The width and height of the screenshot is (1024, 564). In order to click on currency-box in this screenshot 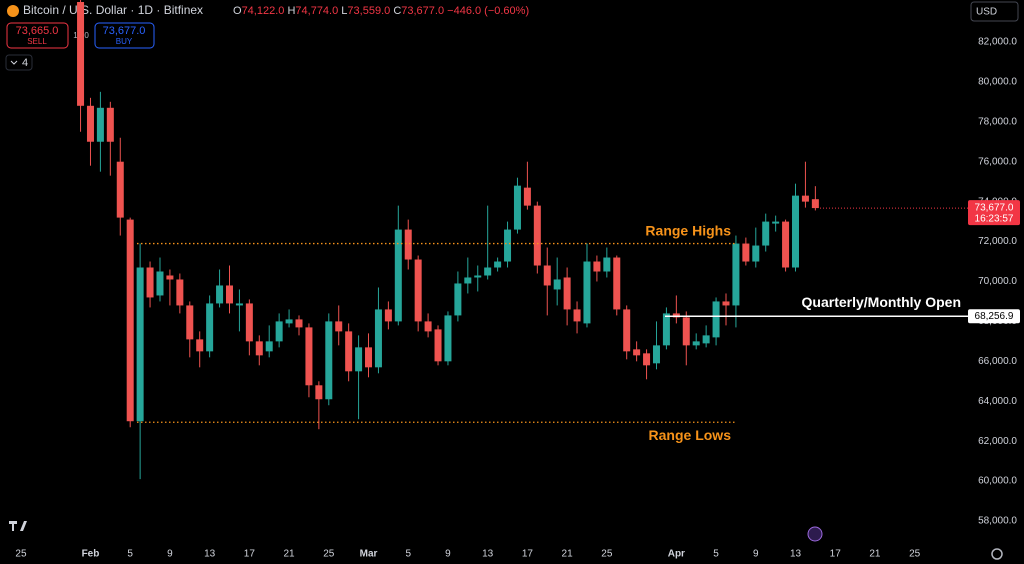, I will do `click(994, 11)`.